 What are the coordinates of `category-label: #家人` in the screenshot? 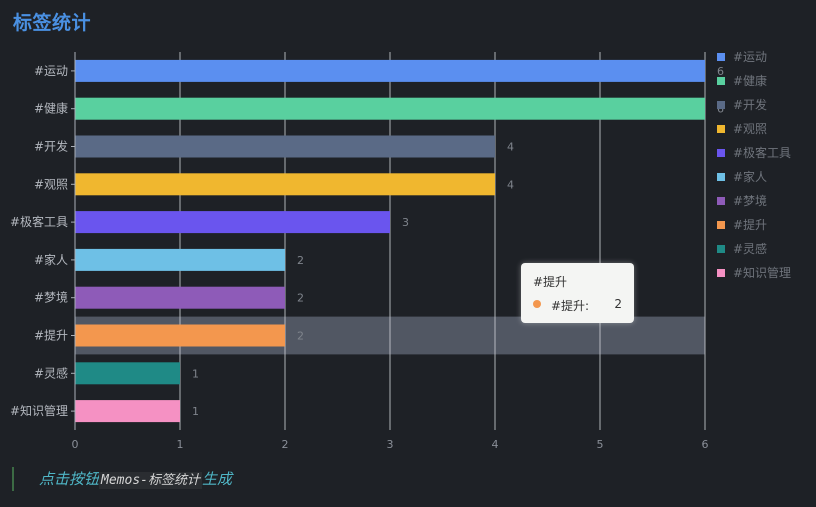 It's located at (51, 259).